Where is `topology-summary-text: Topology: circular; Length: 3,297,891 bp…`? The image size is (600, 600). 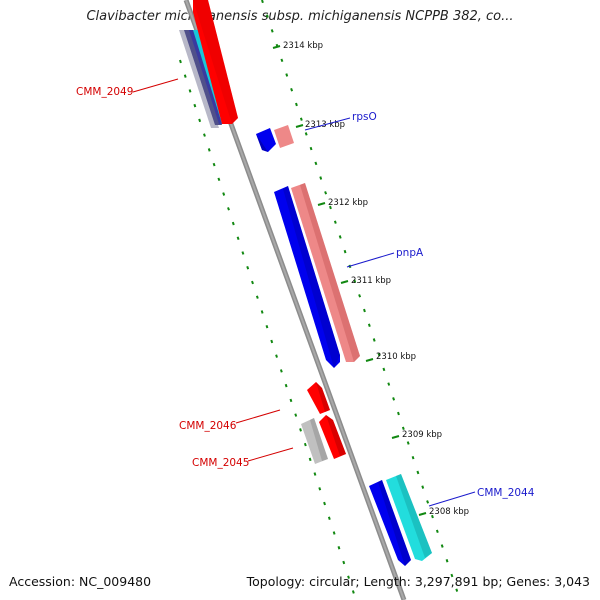
topology-summary-text: Topology: circular; Length: 3,297,891 bp… is located at coordinates (418, 581).